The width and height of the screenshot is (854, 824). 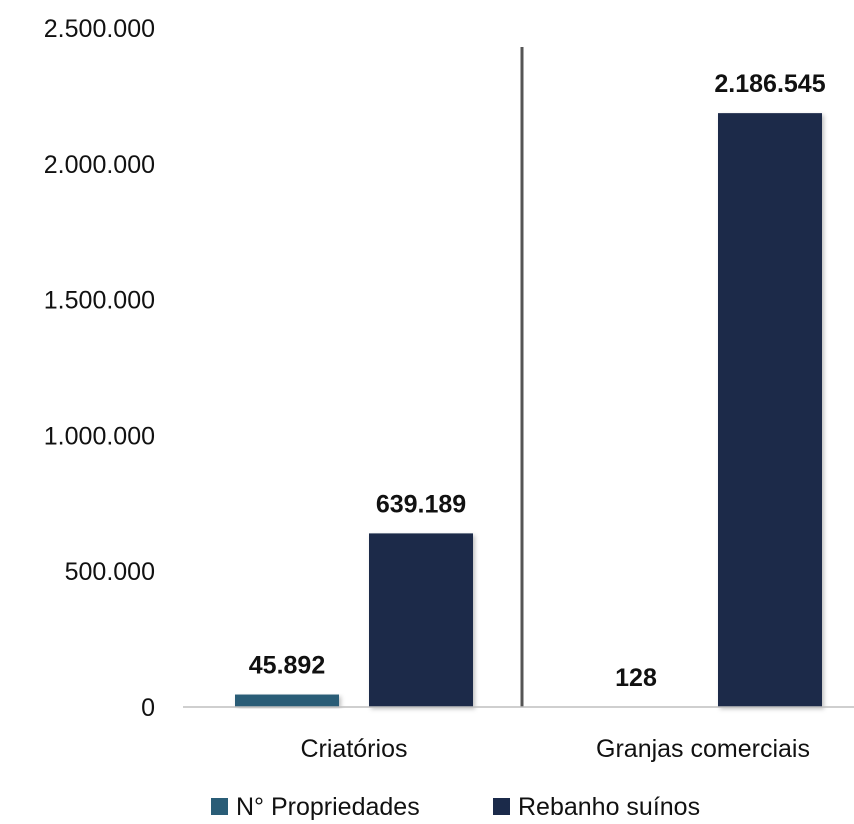 I want to click on y-tick-label: 0, so click(x=148, y=708).